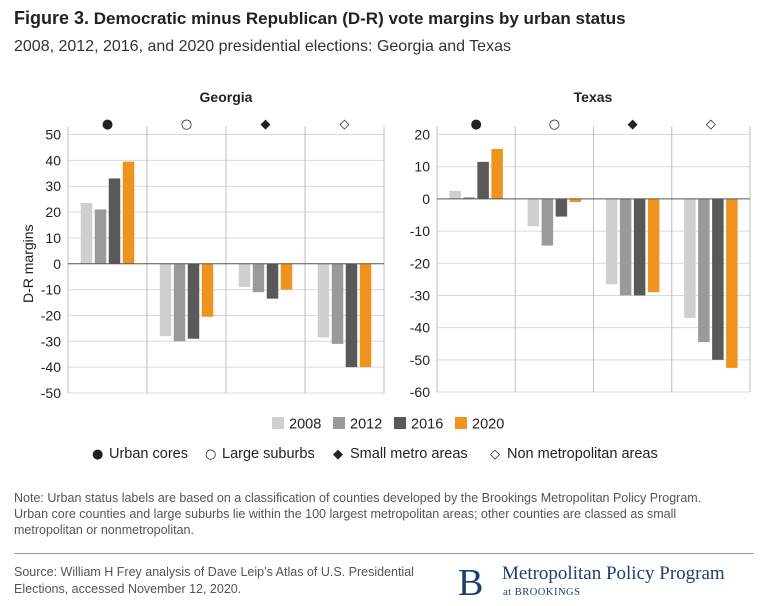  I want to click on y-tick-label-georgia: -50, so click(51, 393).